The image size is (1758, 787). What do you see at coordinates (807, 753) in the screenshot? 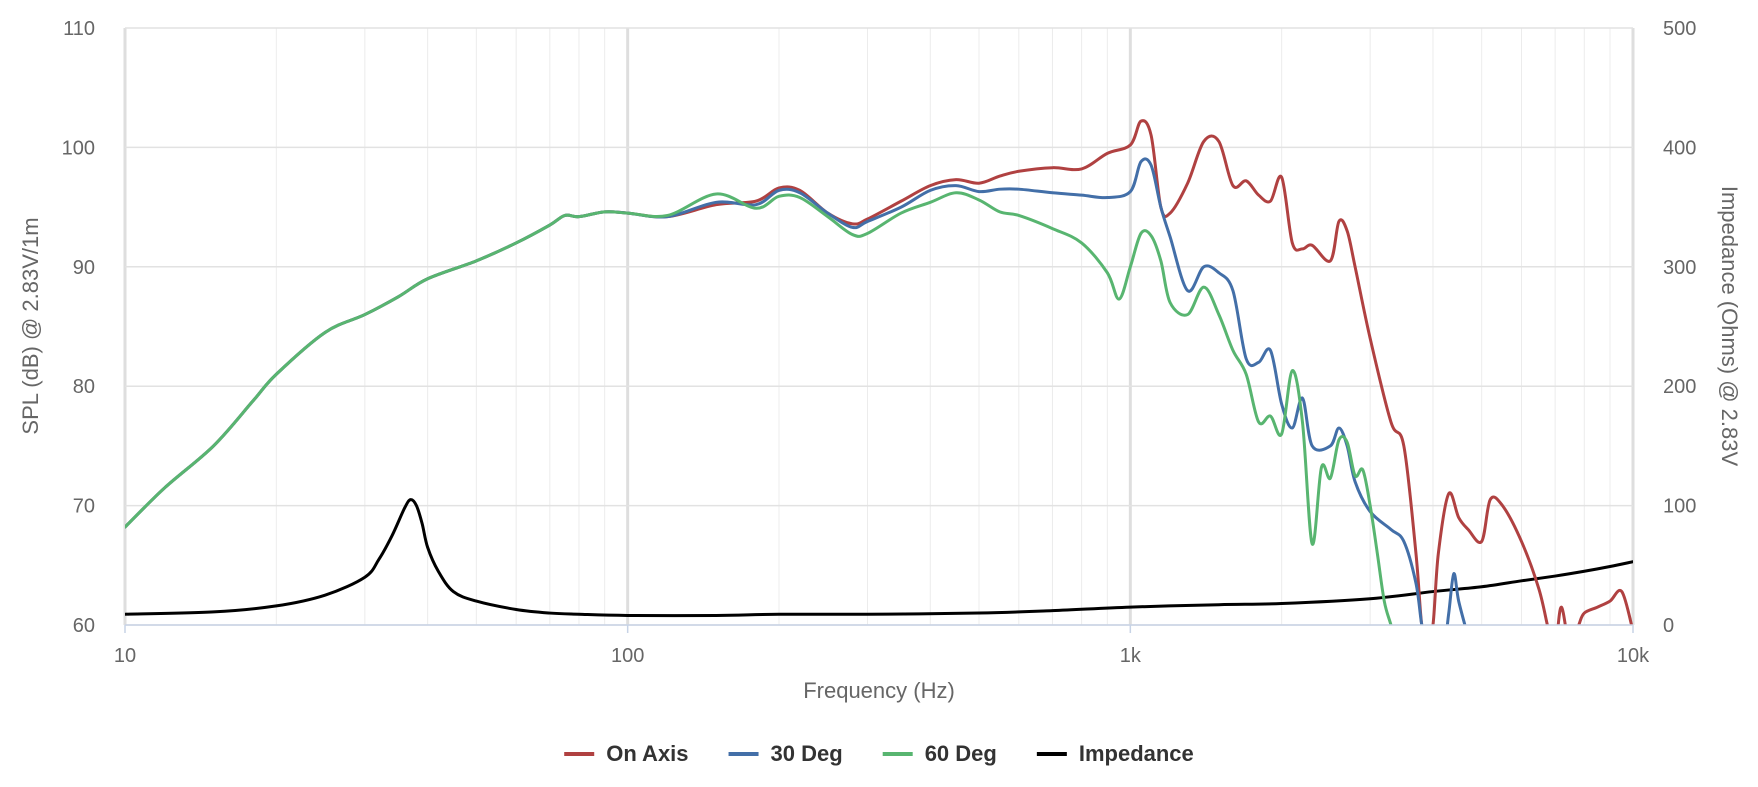
I see `legend-label-30-deg: 30 Deg` at bounding box center [807, 753].